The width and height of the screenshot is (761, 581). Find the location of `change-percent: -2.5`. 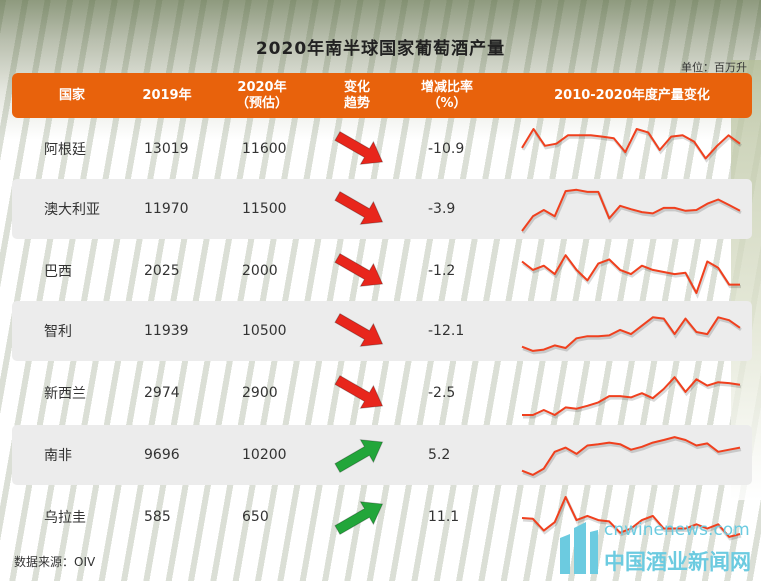

change-percent: -2.5 is located at coordinates (442, 393).